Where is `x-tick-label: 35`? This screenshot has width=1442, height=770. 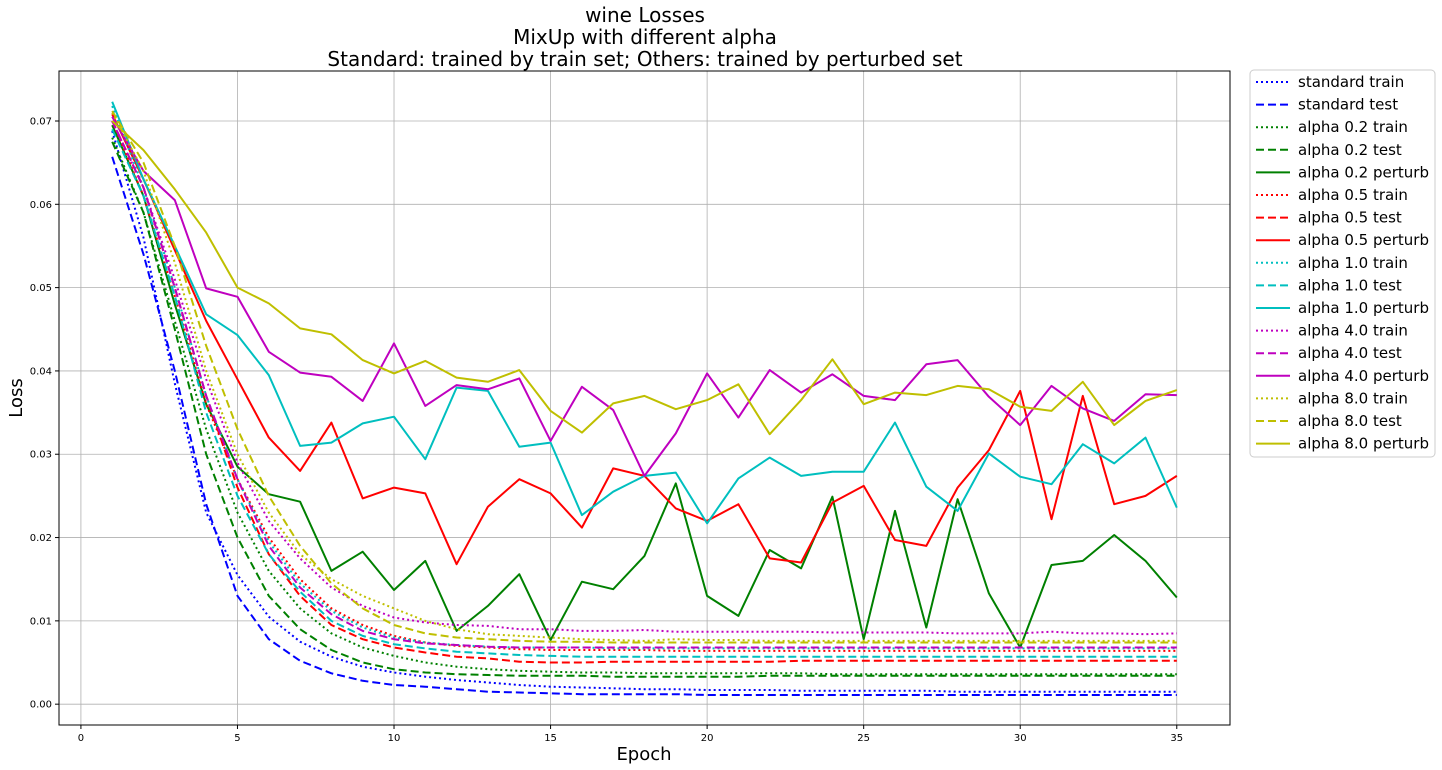
x-tick-label: 35 is located at coordinates (1176, 738).